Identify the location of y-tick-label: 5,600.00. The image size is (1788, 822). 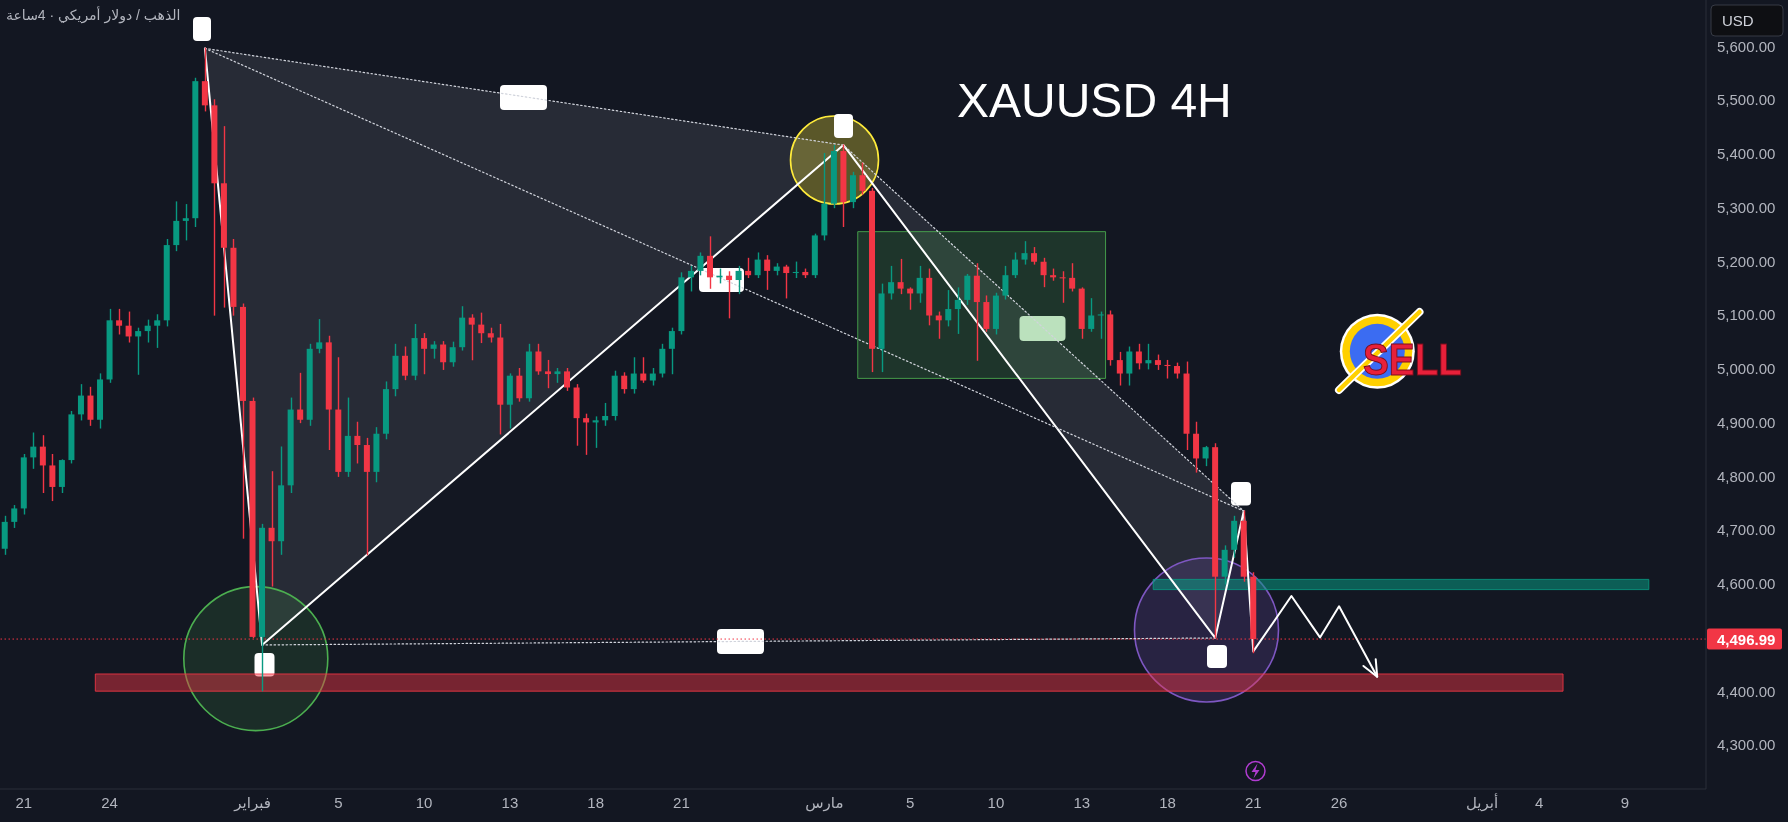
(1746, 46).